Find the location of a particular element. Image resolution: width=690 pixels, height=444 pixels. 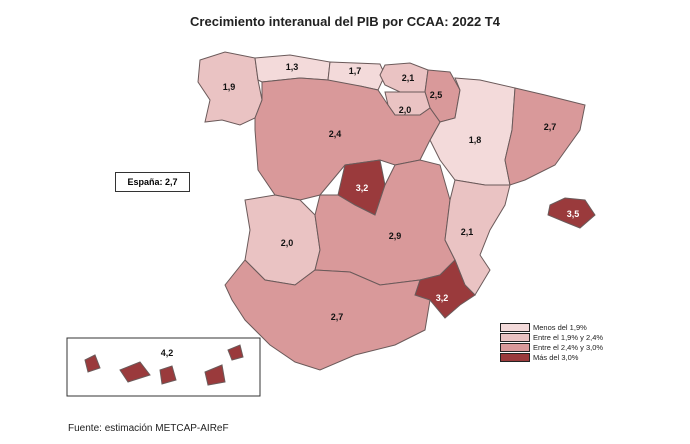

region-castilla-y-león: 2,4 is located at coordinates (347, 139).